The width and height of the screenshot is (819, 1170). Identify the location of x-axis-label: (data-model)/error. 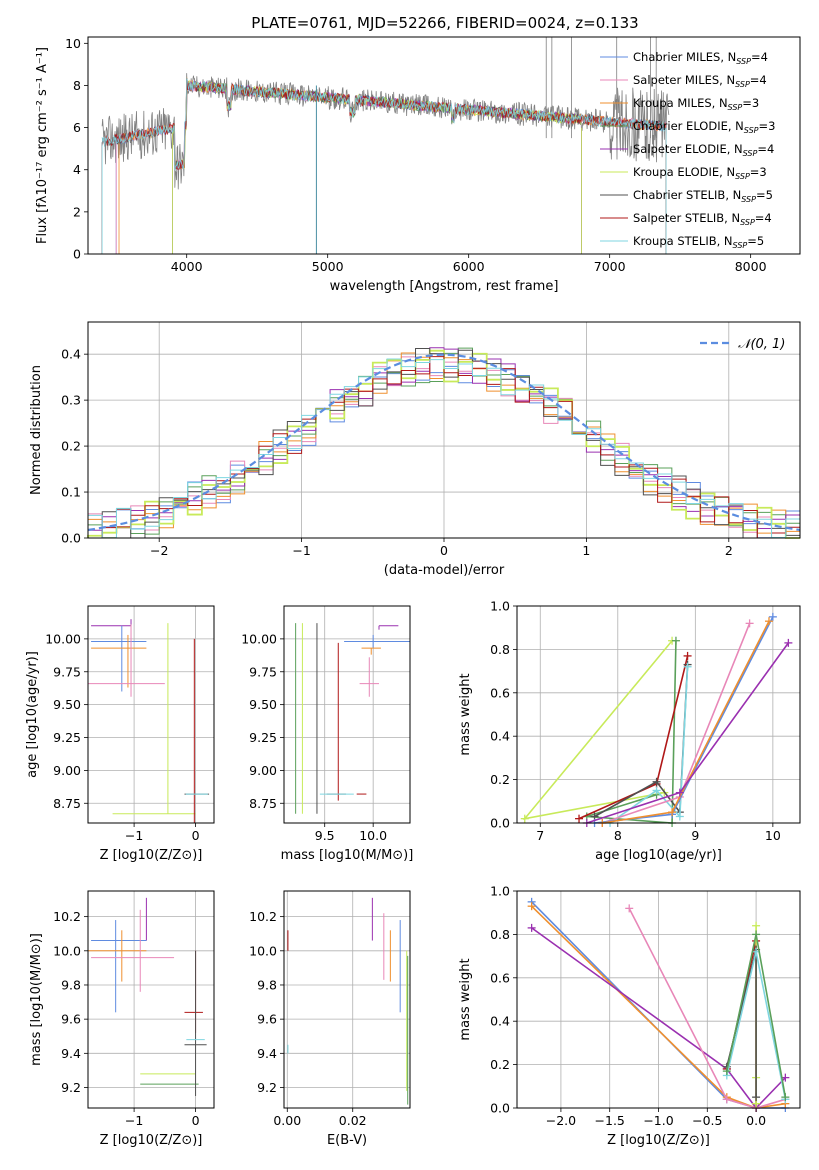
(444, 570).